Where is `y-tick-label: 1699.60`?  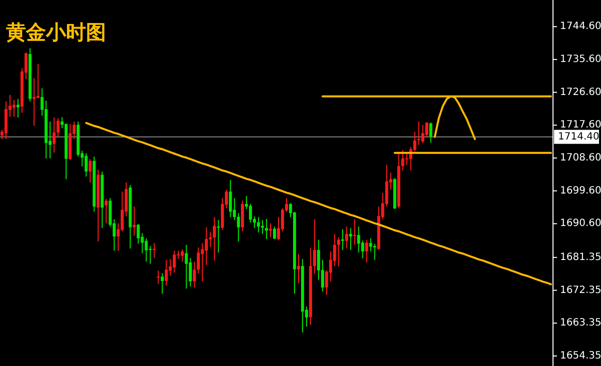
y-tick-label: 1699.60 is located at coordinates (580, 190).